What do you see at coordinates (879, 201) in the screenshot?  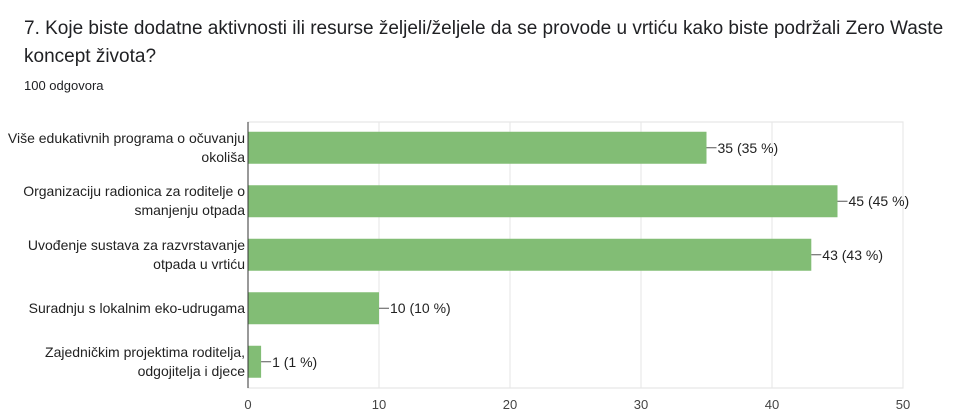 I see `value-label: 45 (45 %)` at bounding box center [879, 201].